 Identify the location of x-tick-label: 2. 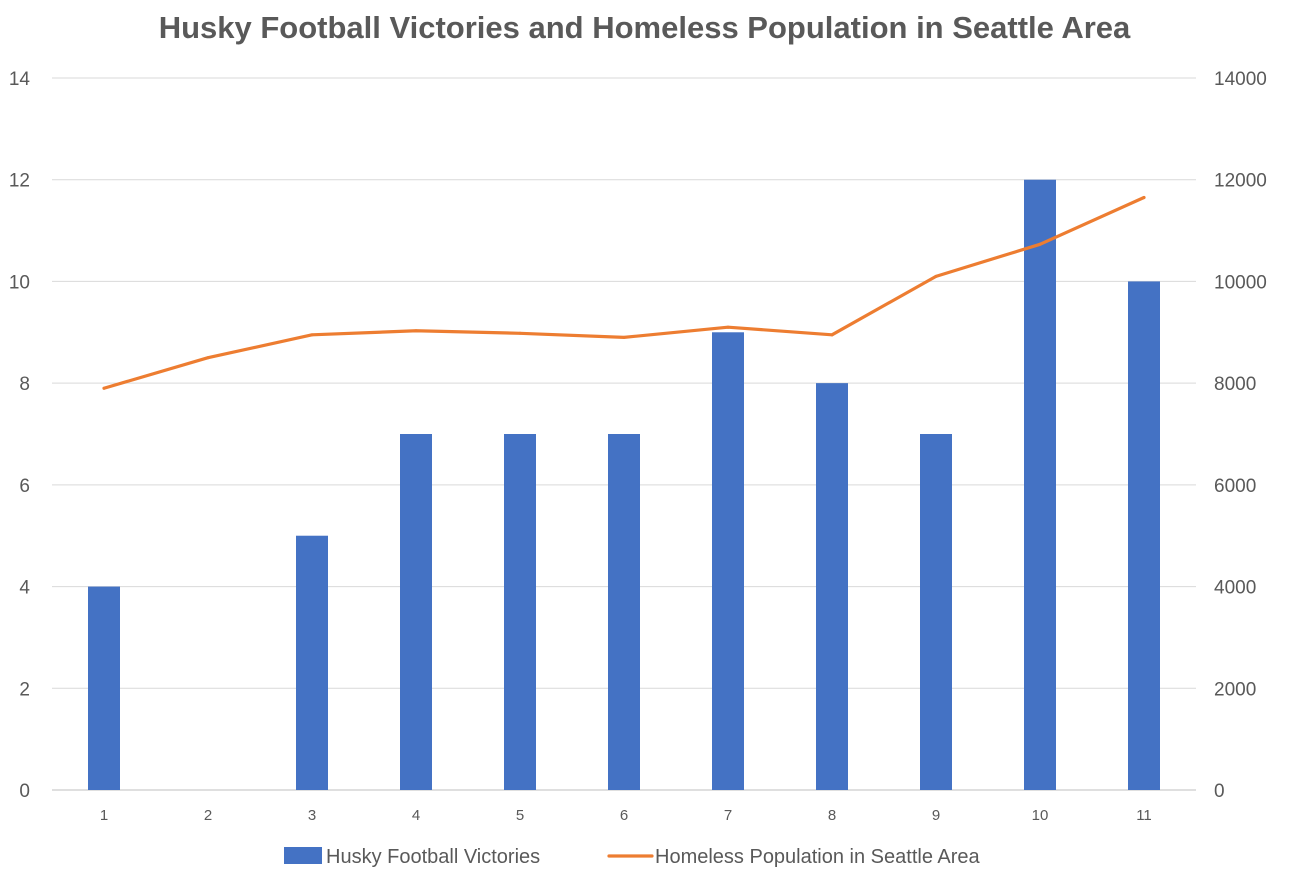
(208, 815).